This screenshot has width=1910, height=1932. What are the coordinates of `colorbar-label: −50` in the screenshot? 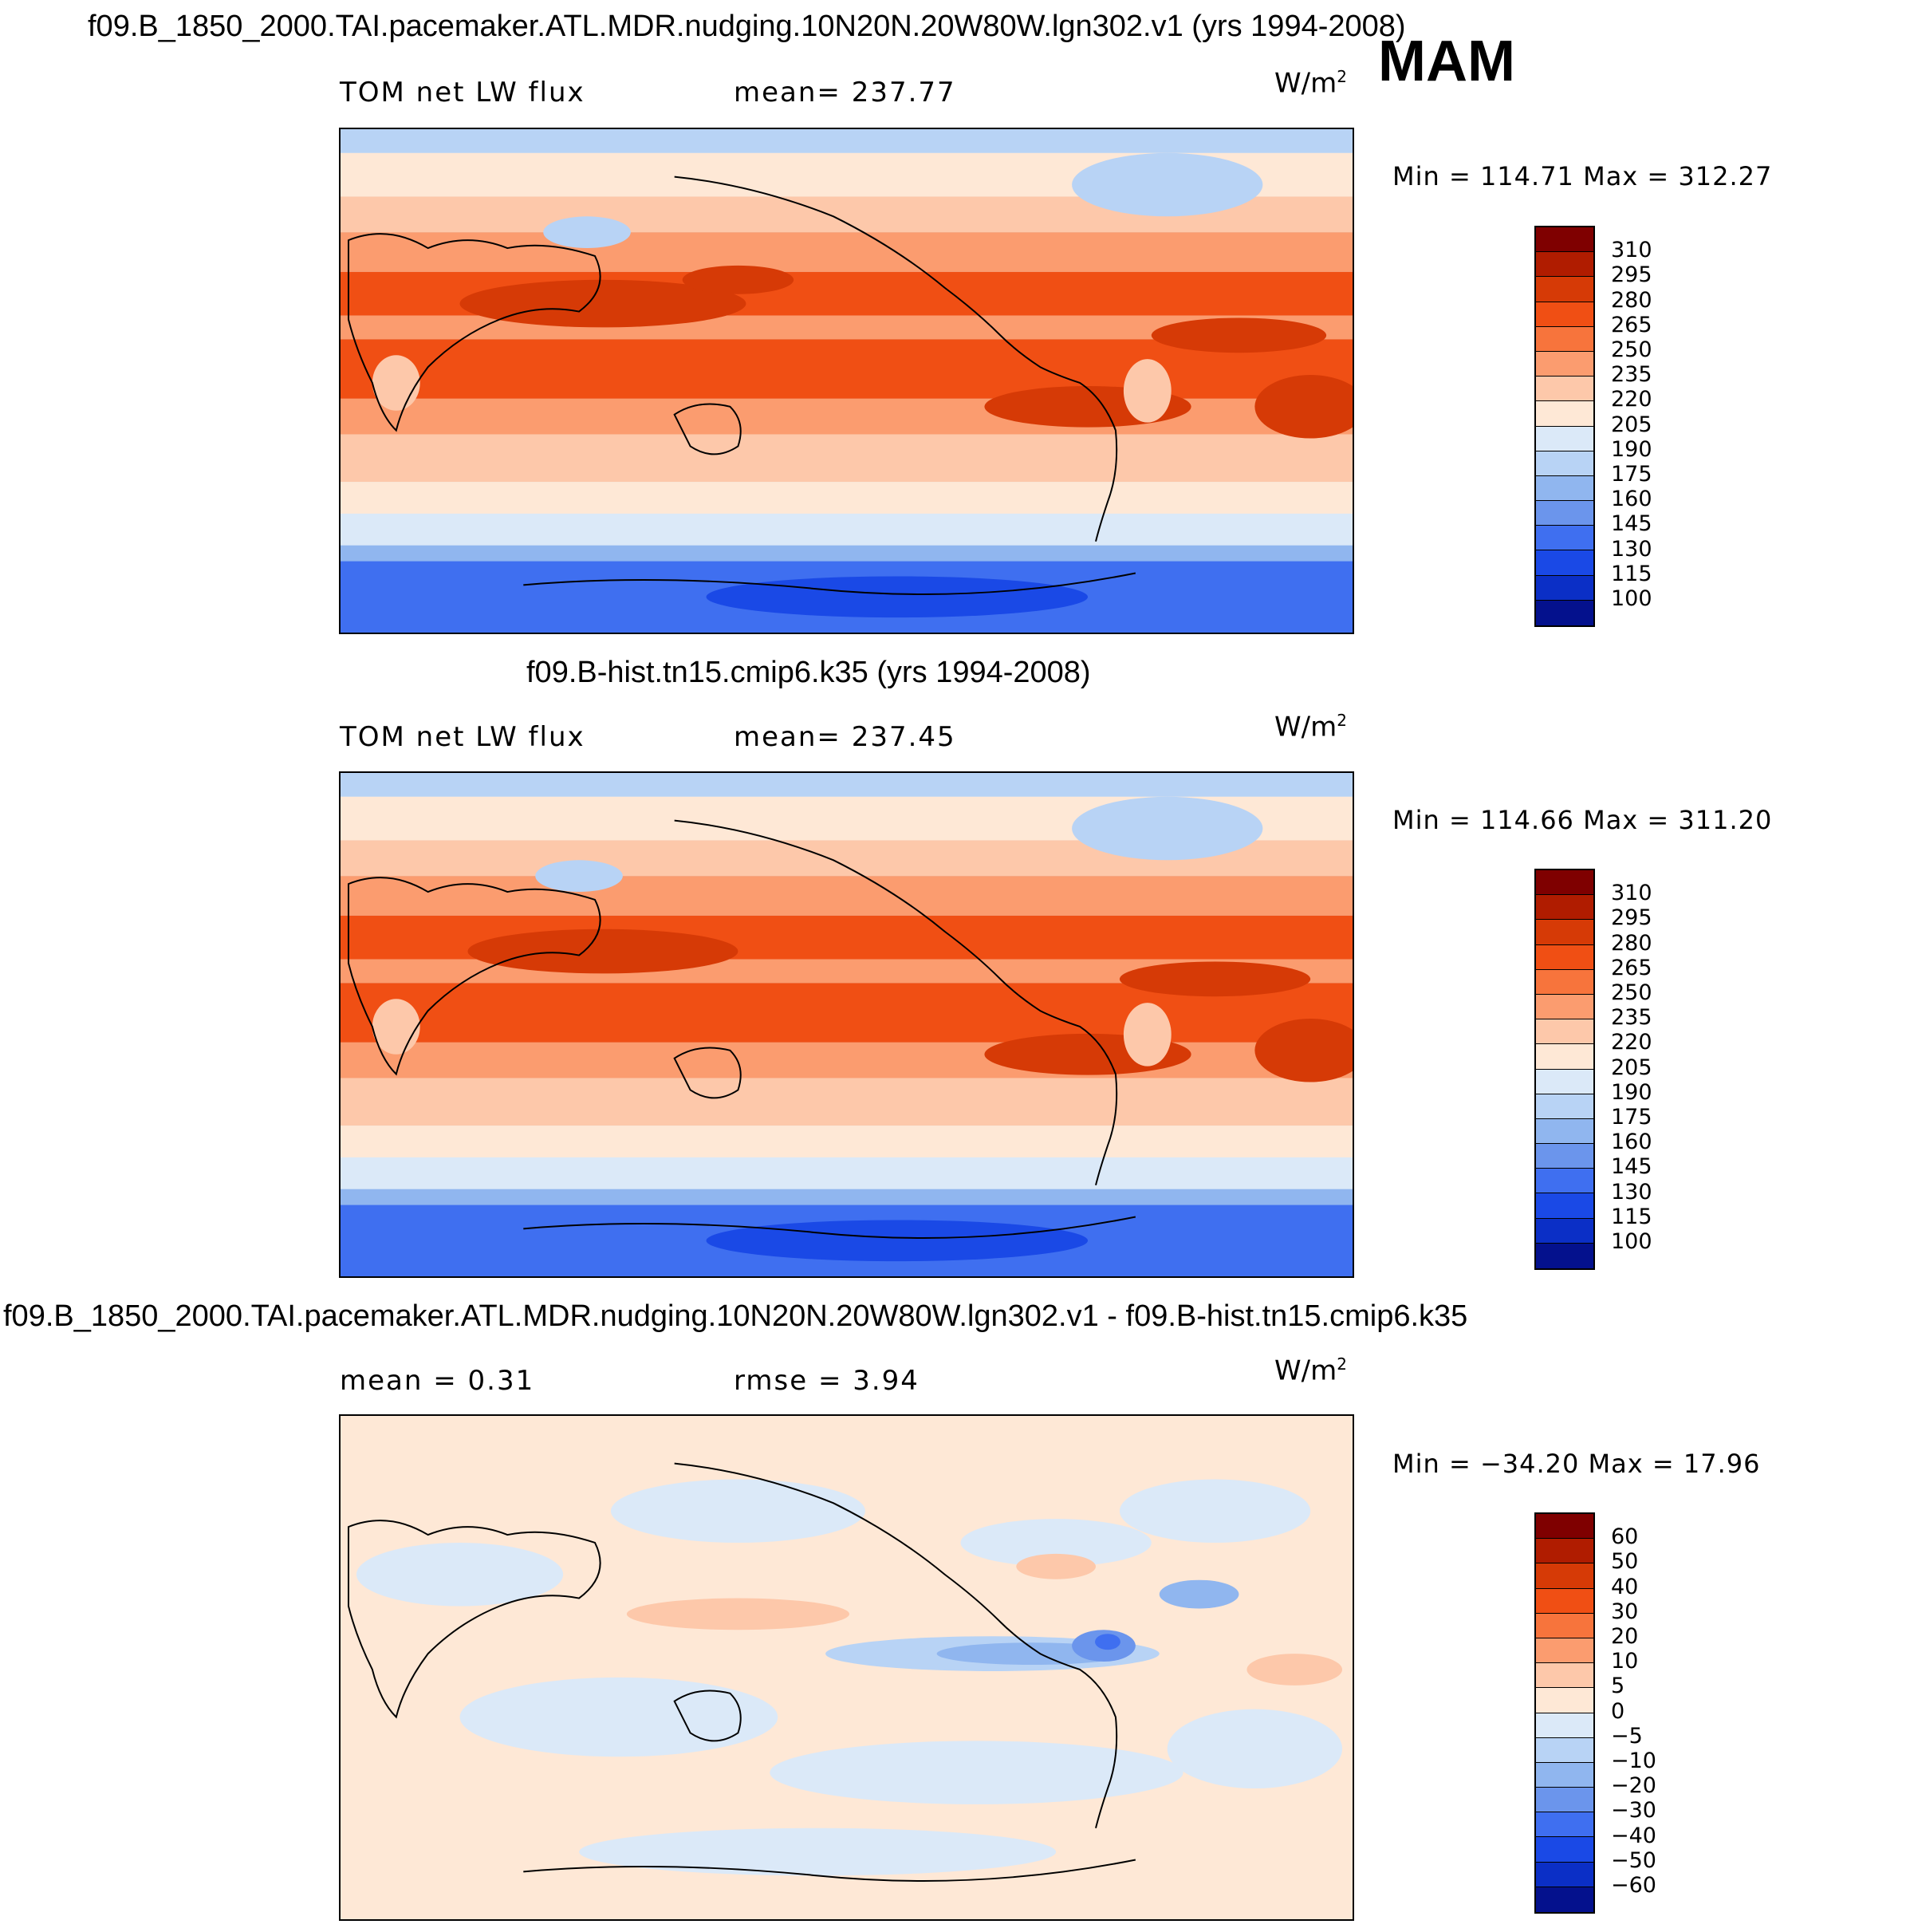 It's located at (1633, 1860).